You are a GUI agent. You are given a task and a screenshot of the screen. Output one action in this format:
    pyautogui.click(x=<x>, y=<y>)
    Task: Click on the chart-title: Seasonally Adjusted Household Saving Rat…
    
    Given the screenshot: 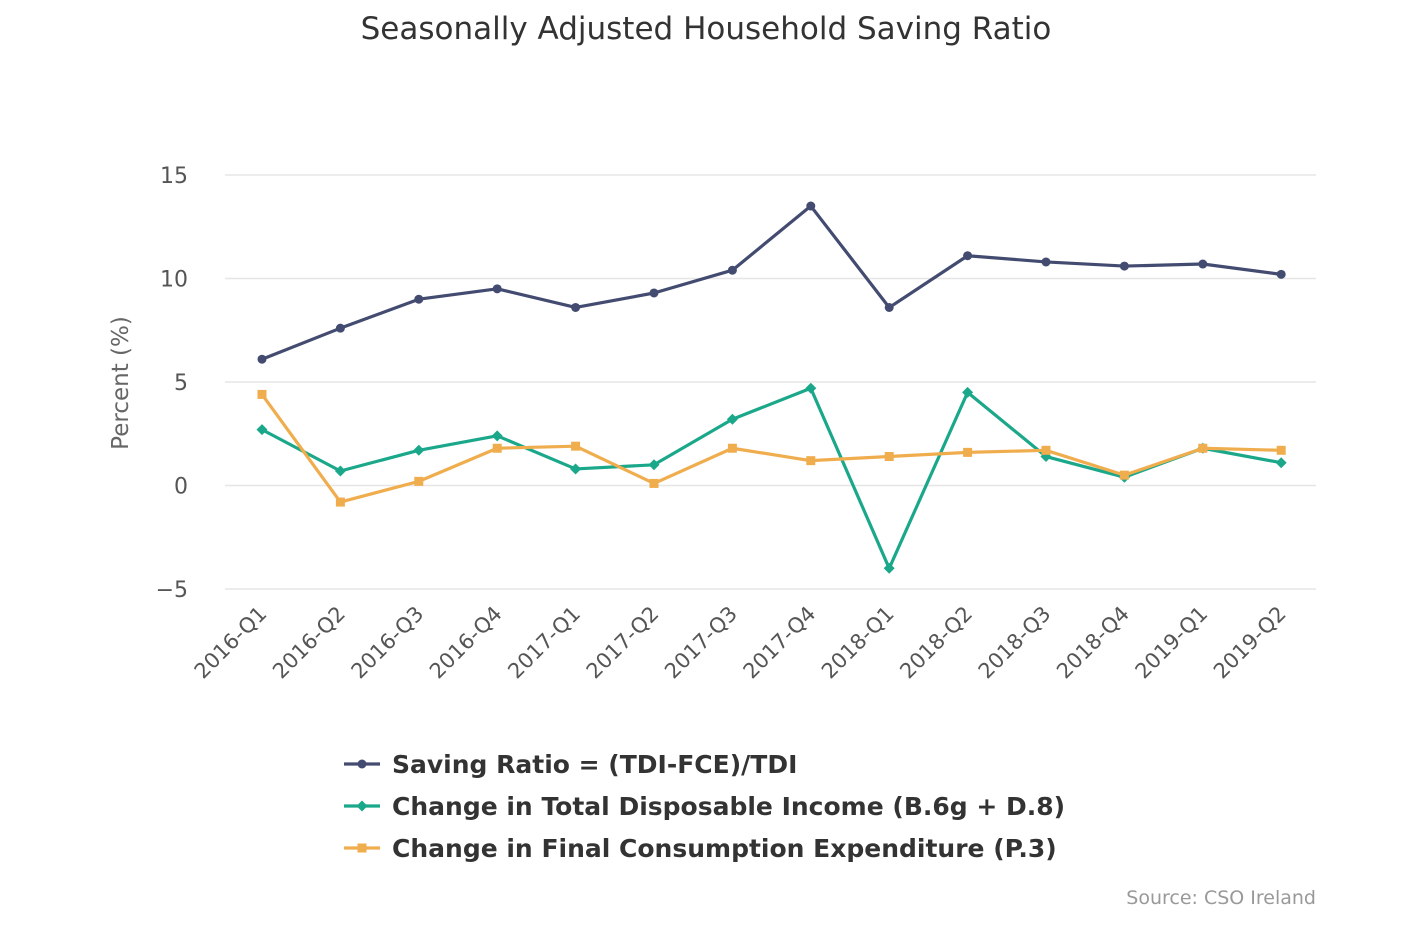 What is the action you would take?
    pyautogui.click(x=706, y=29)
    